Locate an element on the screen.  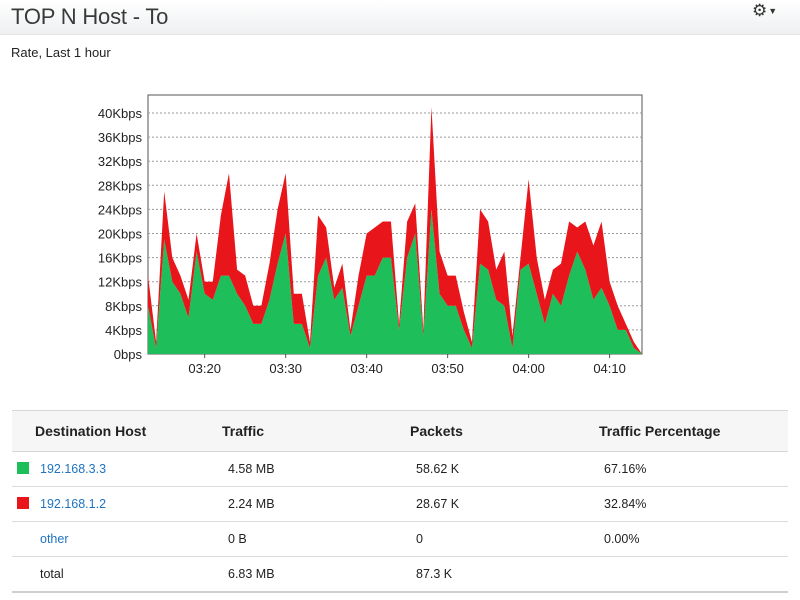
column-header-traffic: Traffic is located at coordinates (243, 431).